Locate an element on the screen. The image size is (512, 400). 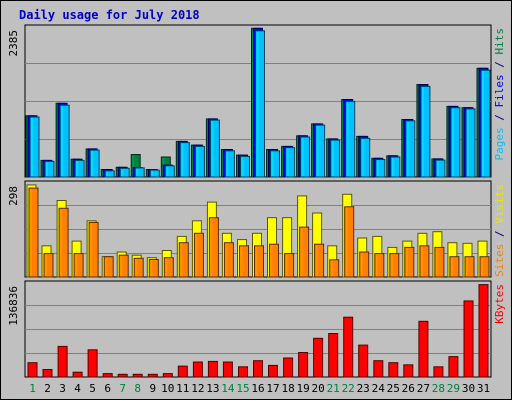
x-tick-label: 14 is located at coordinates (228, 388).